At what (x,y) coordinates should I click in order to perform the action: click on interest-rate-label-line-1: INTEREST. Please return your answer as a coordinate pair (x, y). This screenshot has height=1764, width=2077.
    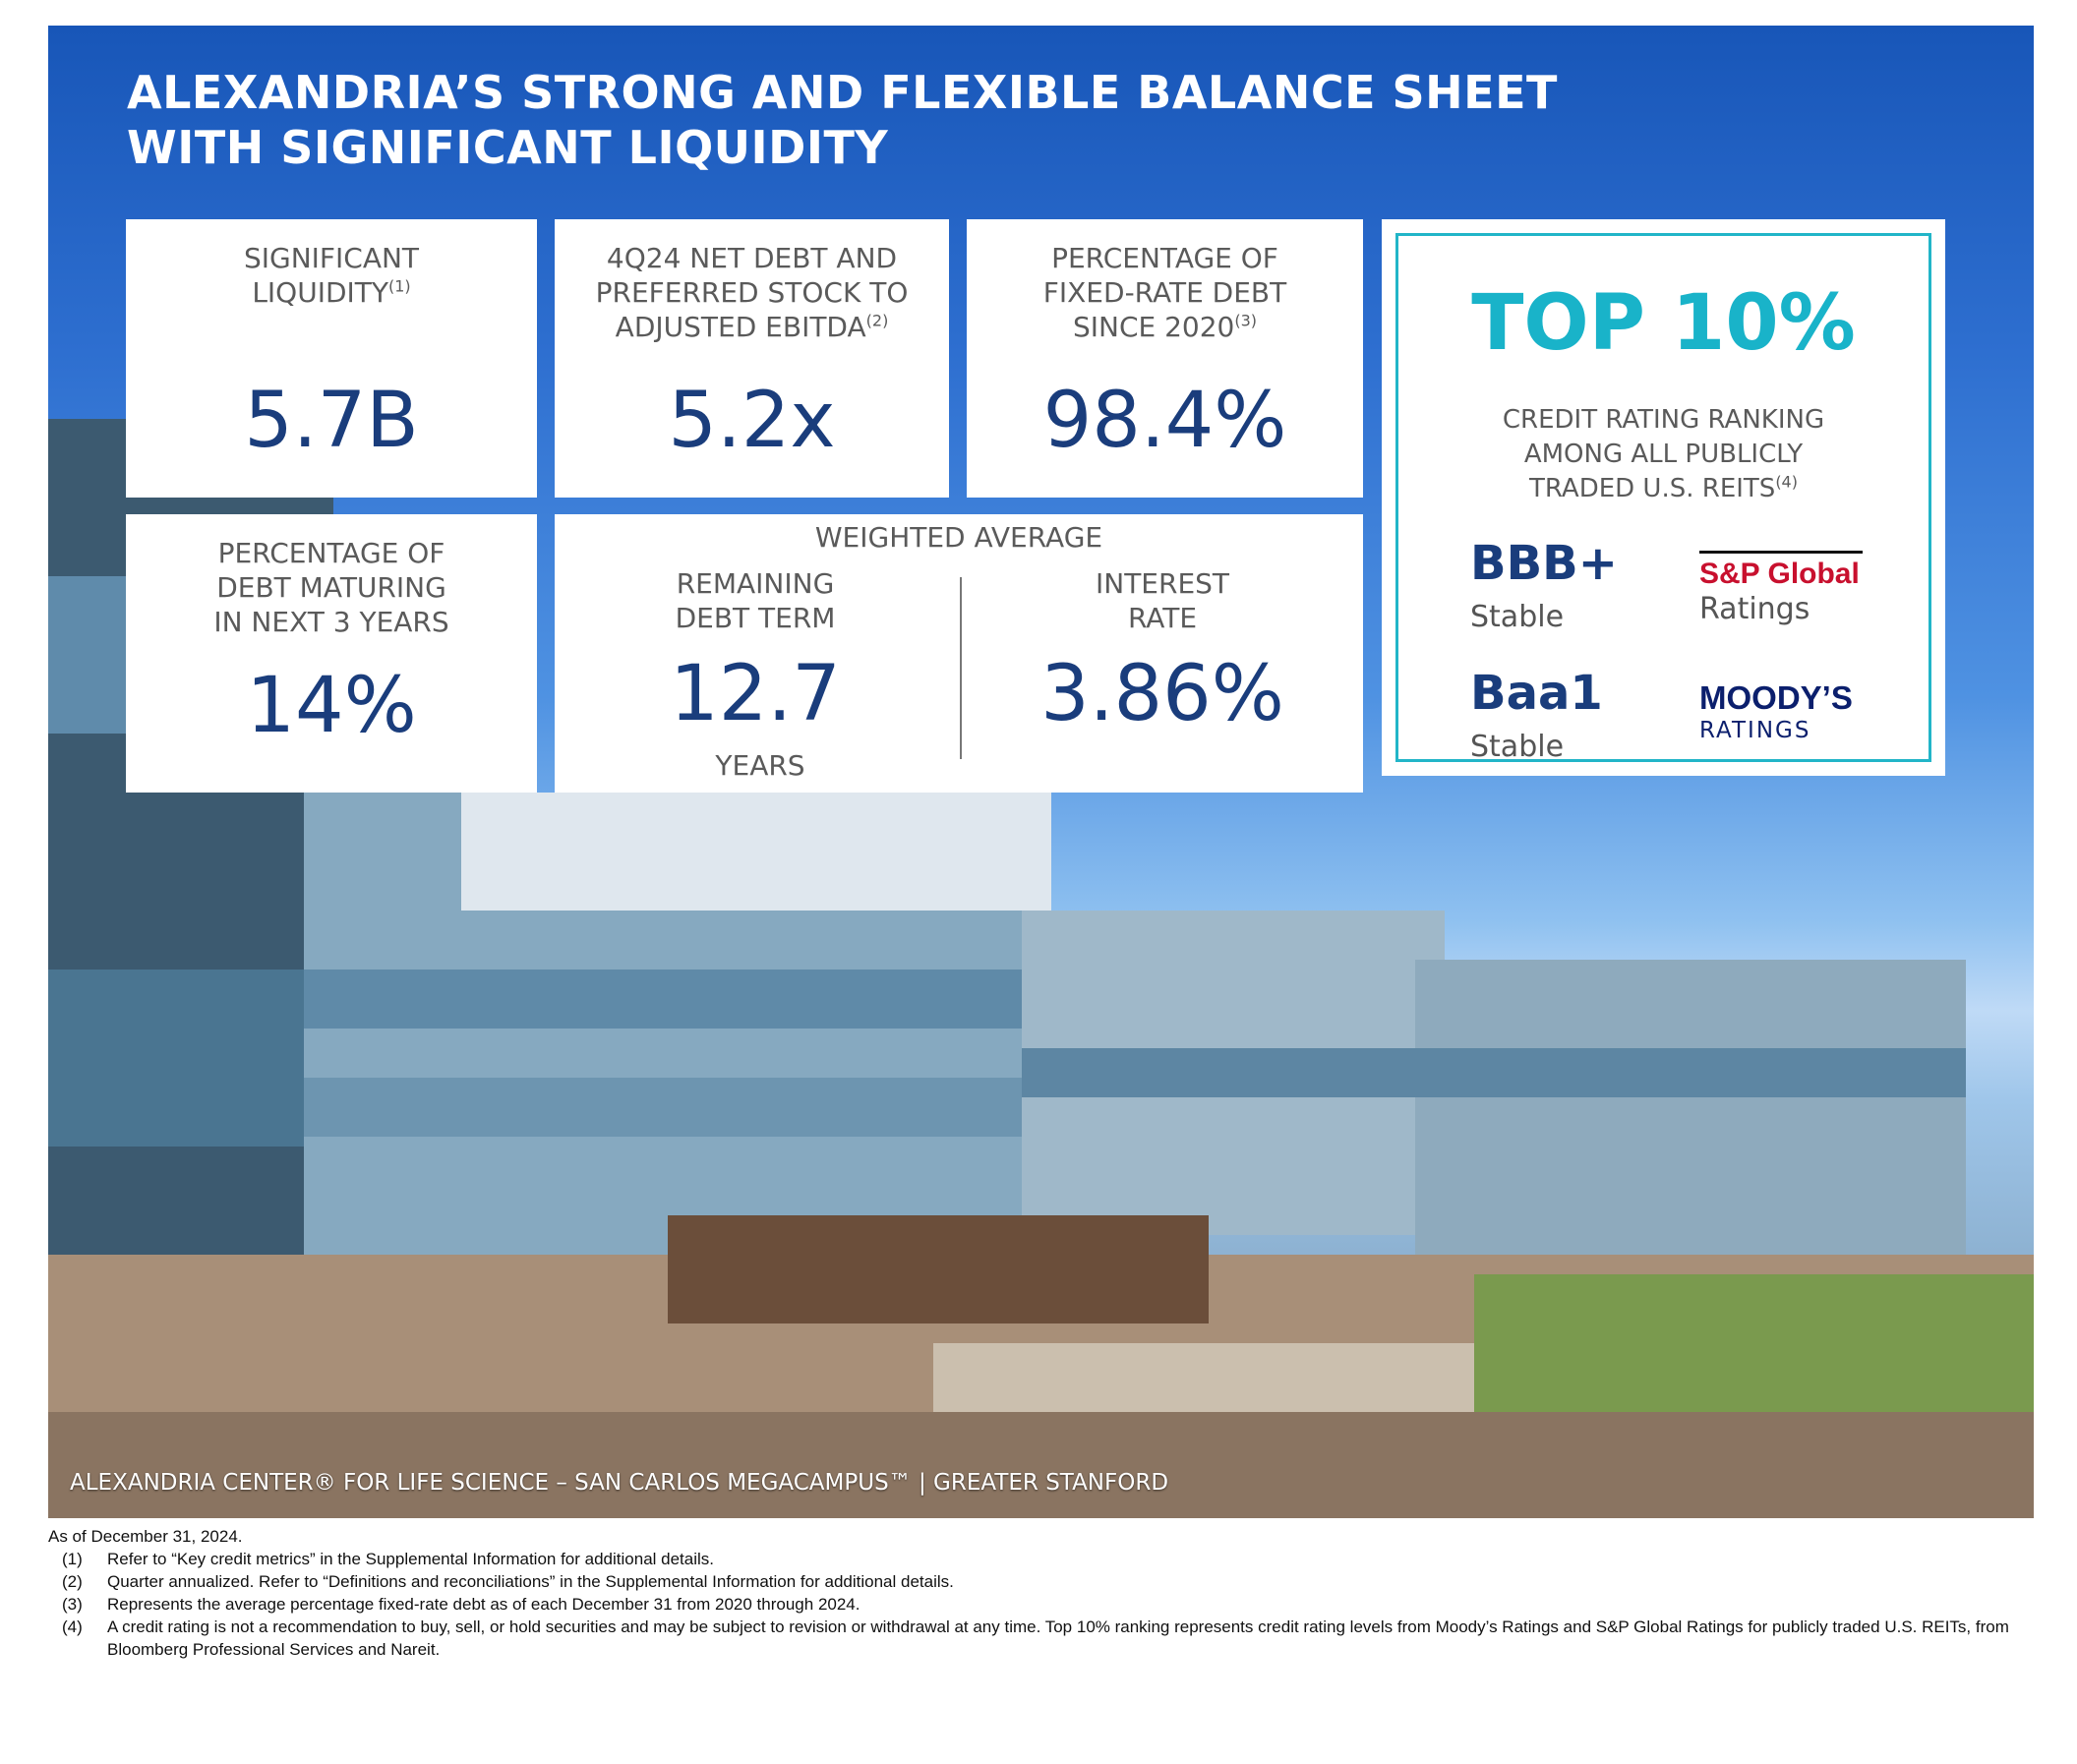
    Looking at the image, I should click on (1163, 583).